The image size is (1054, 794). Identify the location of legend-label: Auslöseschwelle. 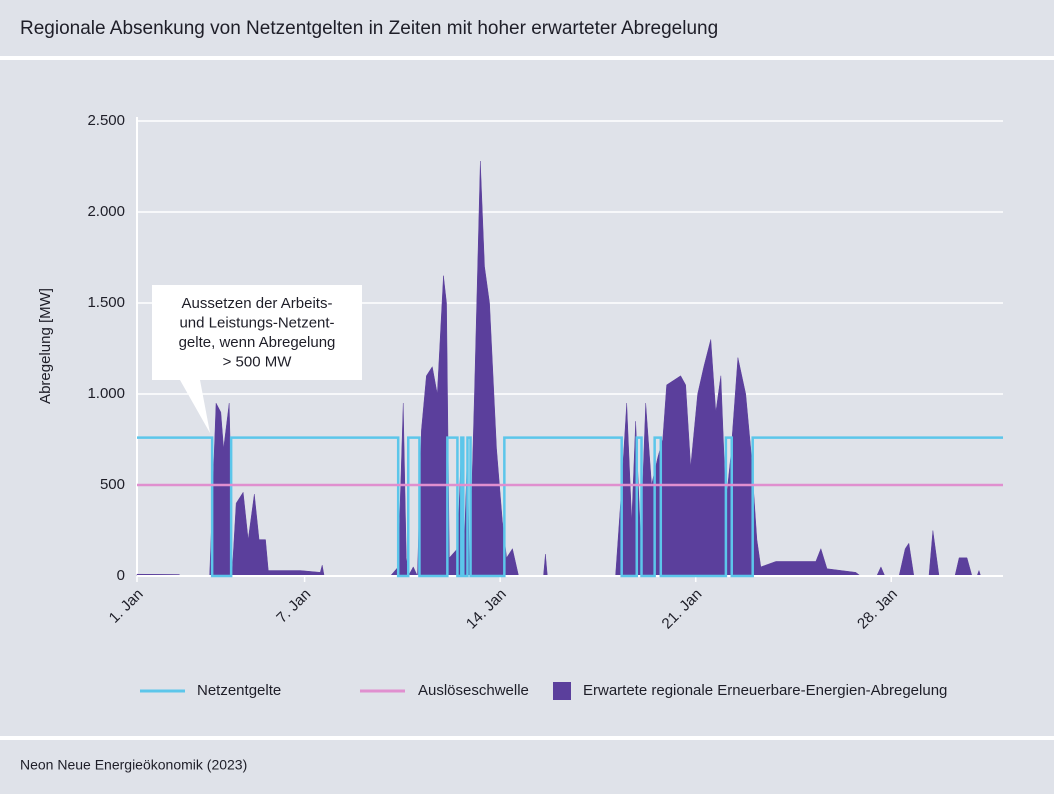
(473, 690).